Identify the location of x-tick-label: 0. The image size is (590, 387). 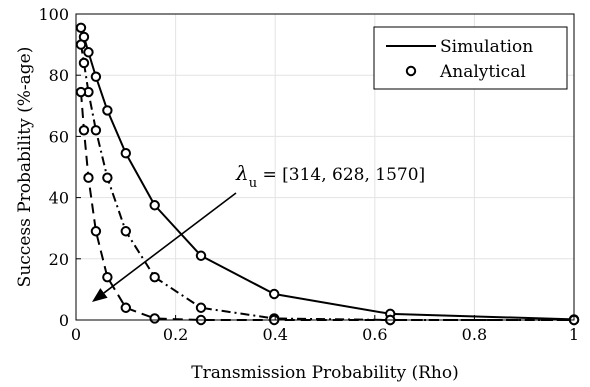
(76, 334).